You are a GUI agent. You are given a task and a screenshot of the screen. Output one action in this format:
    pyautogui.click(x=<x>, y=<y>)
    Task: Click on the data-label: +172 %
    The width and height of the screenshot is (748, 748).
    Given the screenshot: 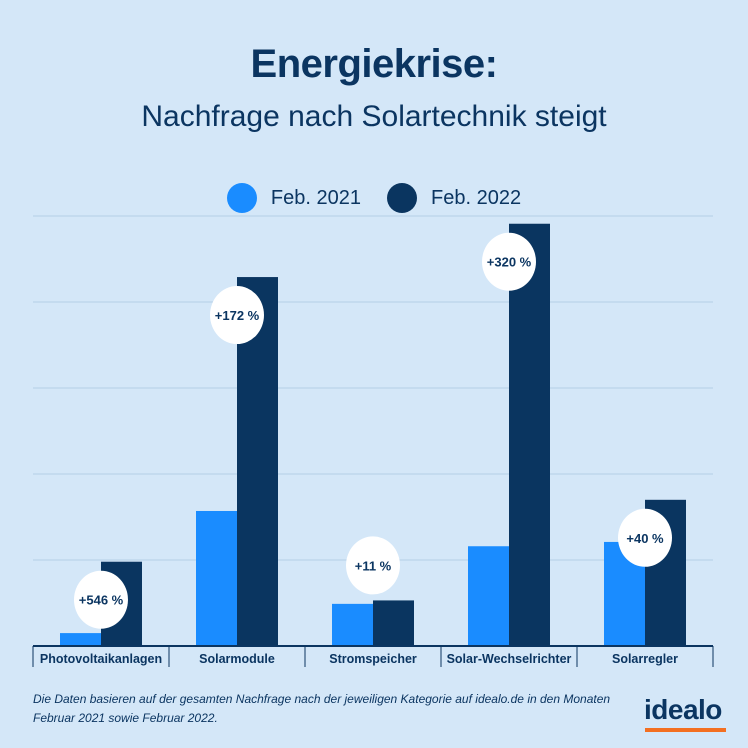 What is the action you would take?
    pyautogui.click(x=237, y=315)
    